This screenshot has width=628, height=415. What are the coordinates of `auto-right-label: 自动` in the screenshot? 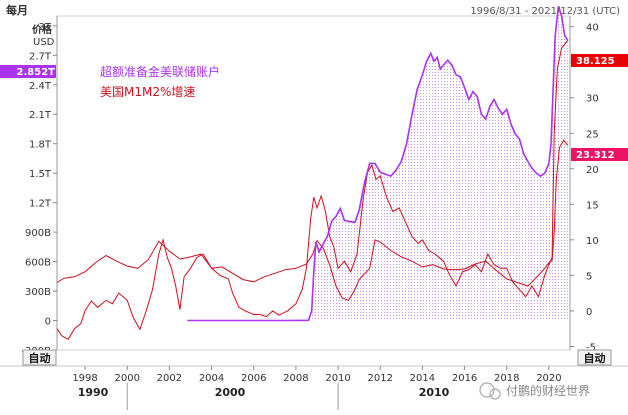 It's located at (595, 358).